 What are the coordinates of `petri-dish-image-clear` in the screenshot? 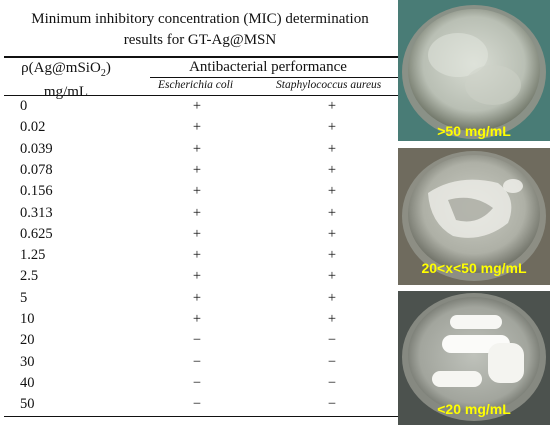 It's located at (474, 70).